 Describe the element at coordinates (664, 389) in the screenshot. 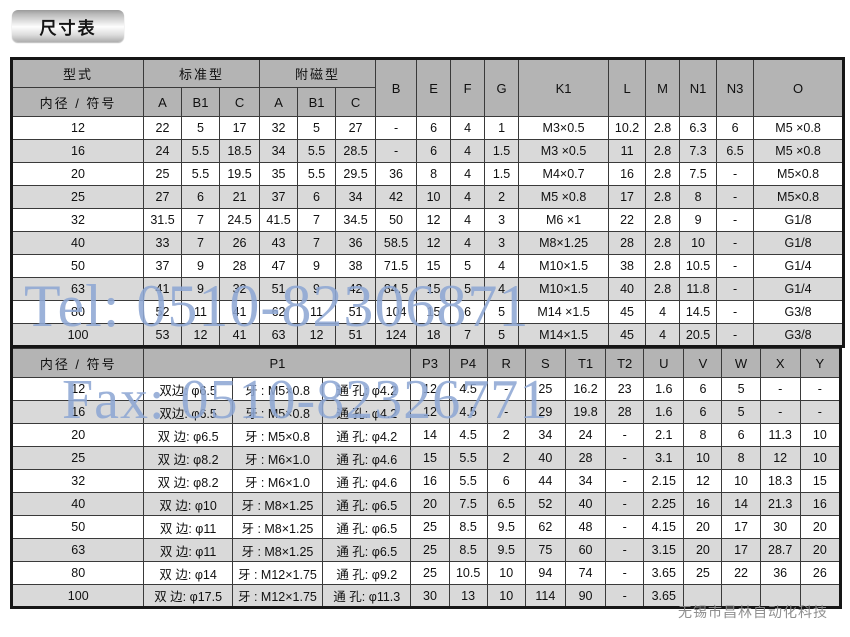

I see `cell-value: 1.6` at that location.